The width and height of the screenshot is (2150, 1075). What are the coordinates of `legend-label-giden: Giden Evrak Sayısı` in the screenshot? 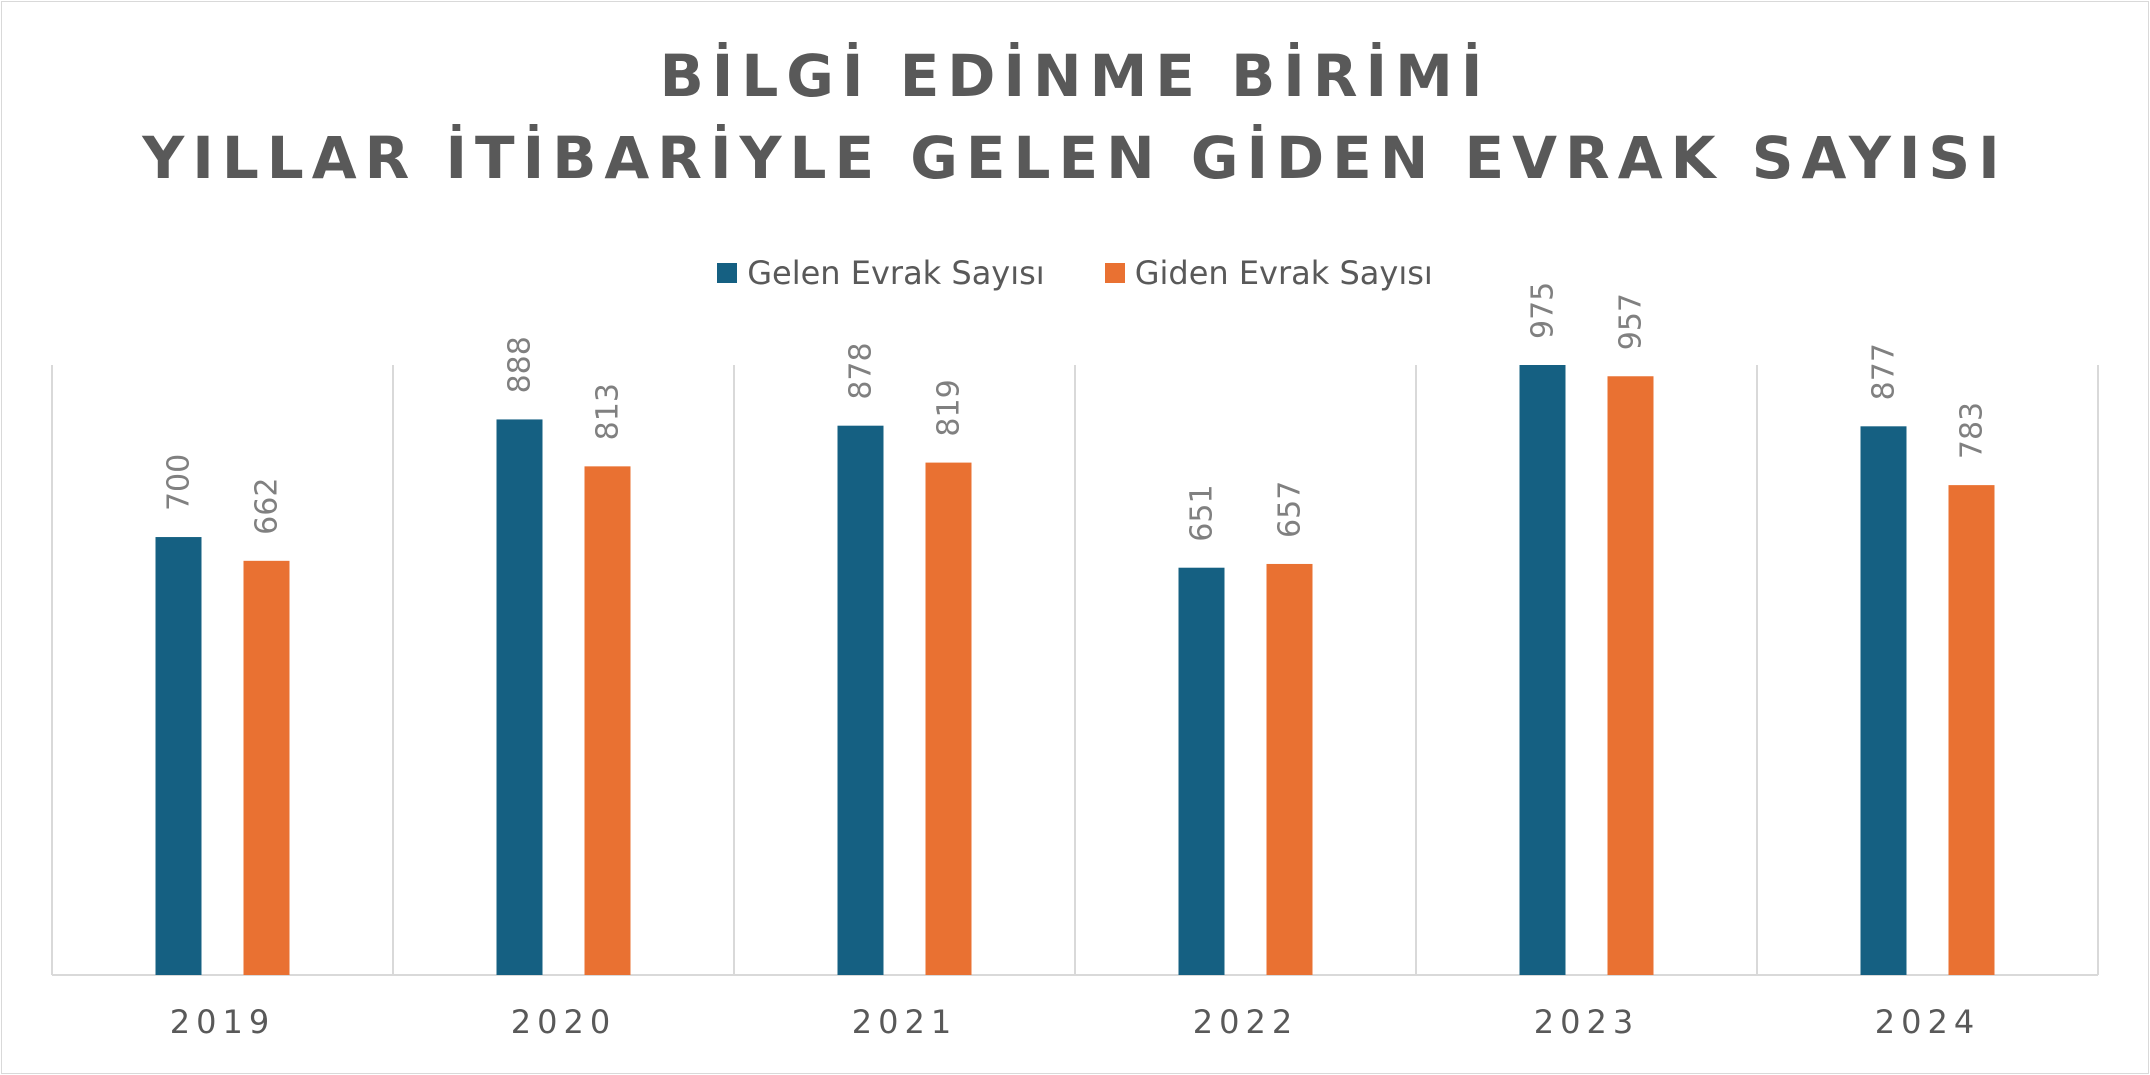 It's located at (1283, 273).